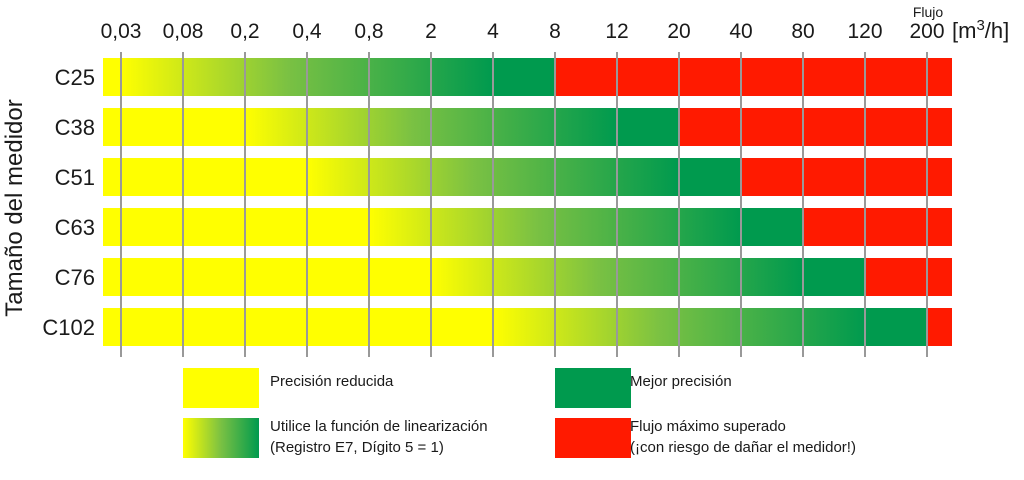 The image size is (1024, 480). I want to click on row-label: C102, so click(68, 327).